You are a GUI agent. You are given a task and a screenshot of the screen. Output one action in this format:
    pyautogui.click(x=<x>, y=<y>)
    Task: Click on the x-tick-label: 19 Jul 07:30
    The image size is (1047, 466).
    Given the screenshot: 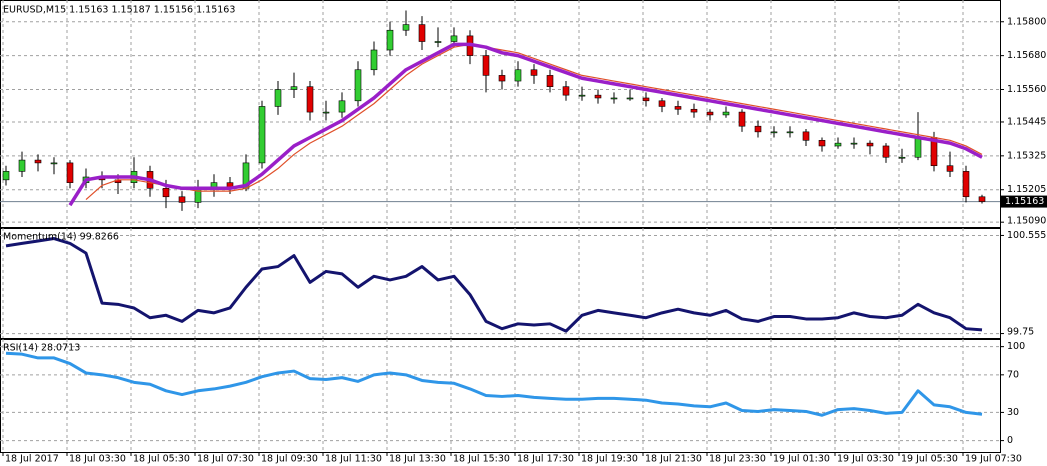 What is the action you would take?
    pyautogui.click(x=993, y=459)
    